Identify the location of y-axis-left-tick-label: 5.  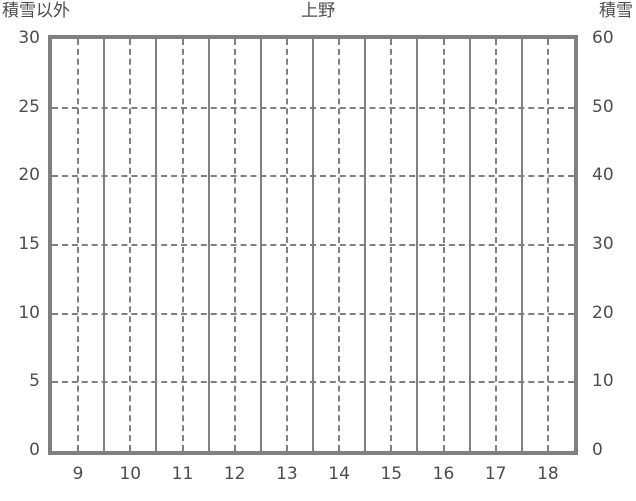
(34, 381).